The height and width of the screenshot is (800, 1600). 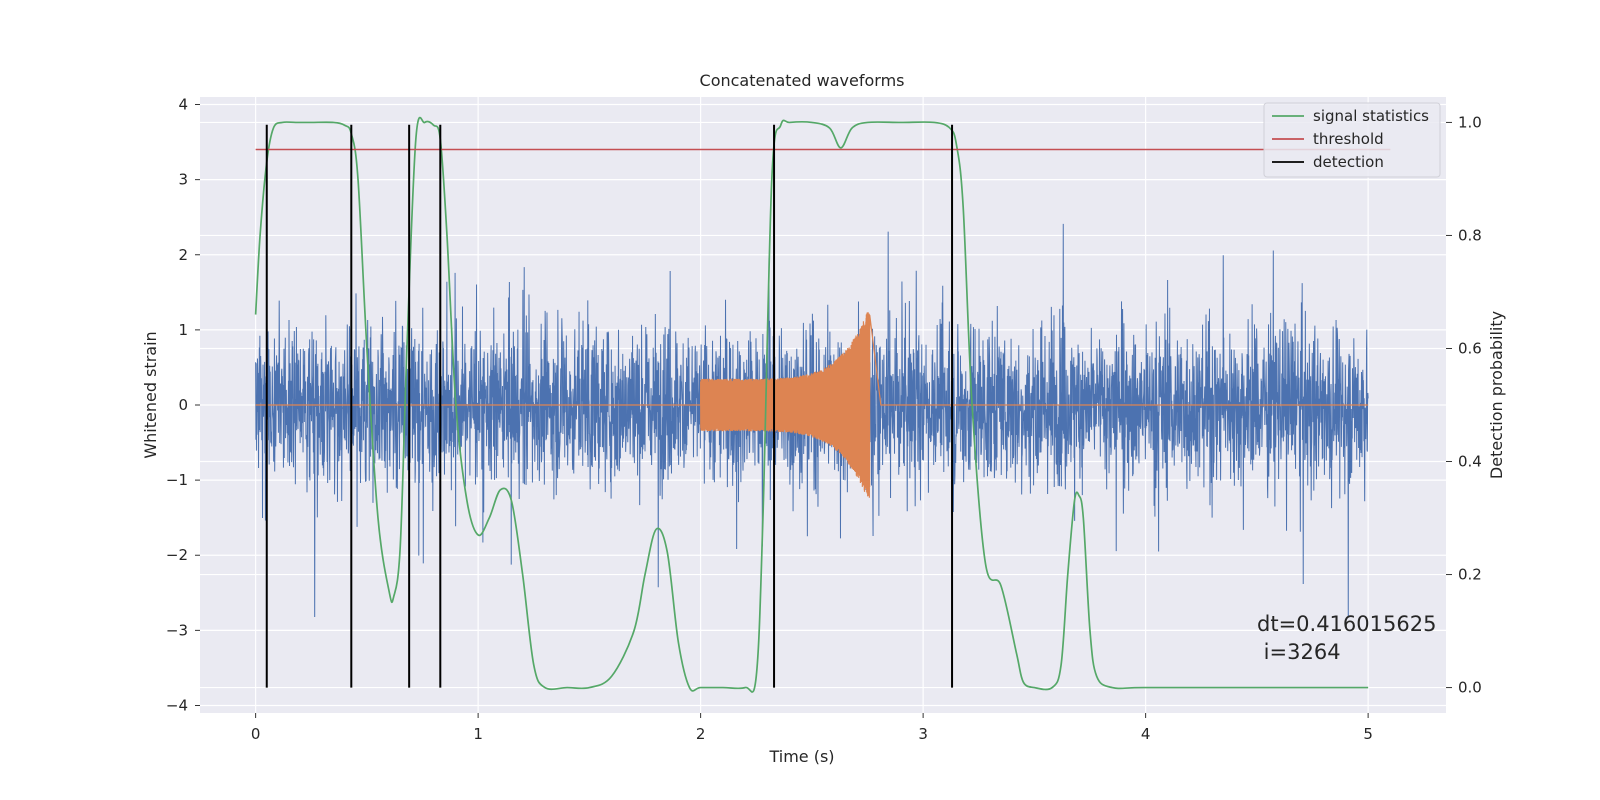 I want to click on left-y-tick-label: 2, so click(x=183, y=255).